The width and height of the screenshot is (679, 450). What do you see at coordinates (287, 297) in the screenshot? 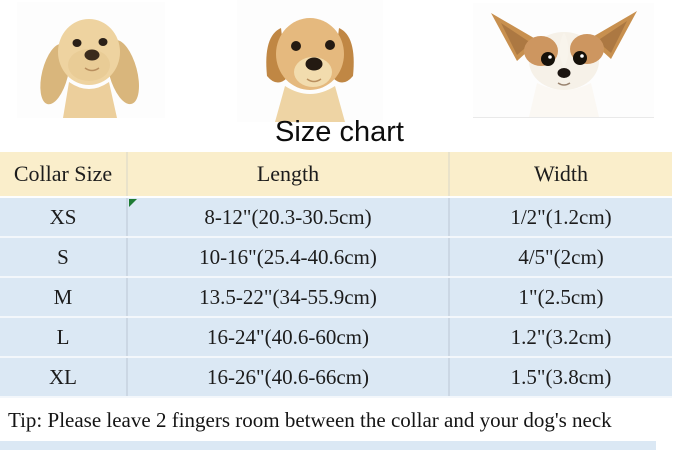
I see `cell-length: 13.5-22"(34-55.9cm)` at bounding box center [287, 297].